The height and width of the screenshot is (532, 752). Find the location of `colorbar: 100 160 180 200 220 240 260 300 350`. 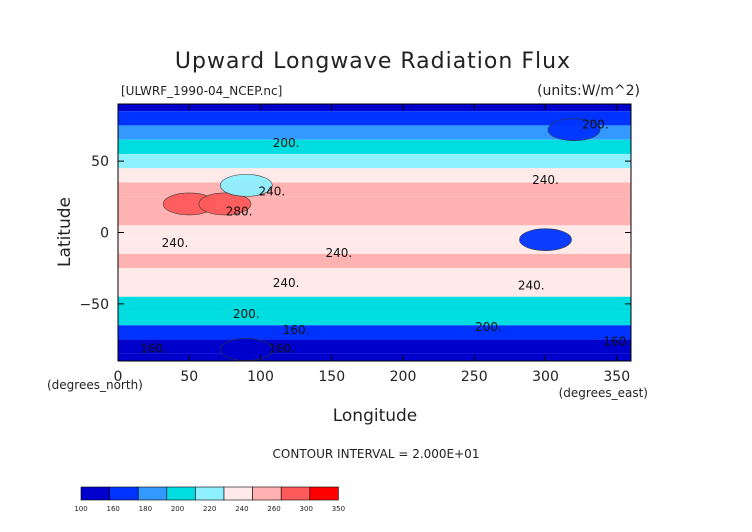

colorbar: 100 160 180 200 220 240 260 300 350 is located at coordinates (209, 499).